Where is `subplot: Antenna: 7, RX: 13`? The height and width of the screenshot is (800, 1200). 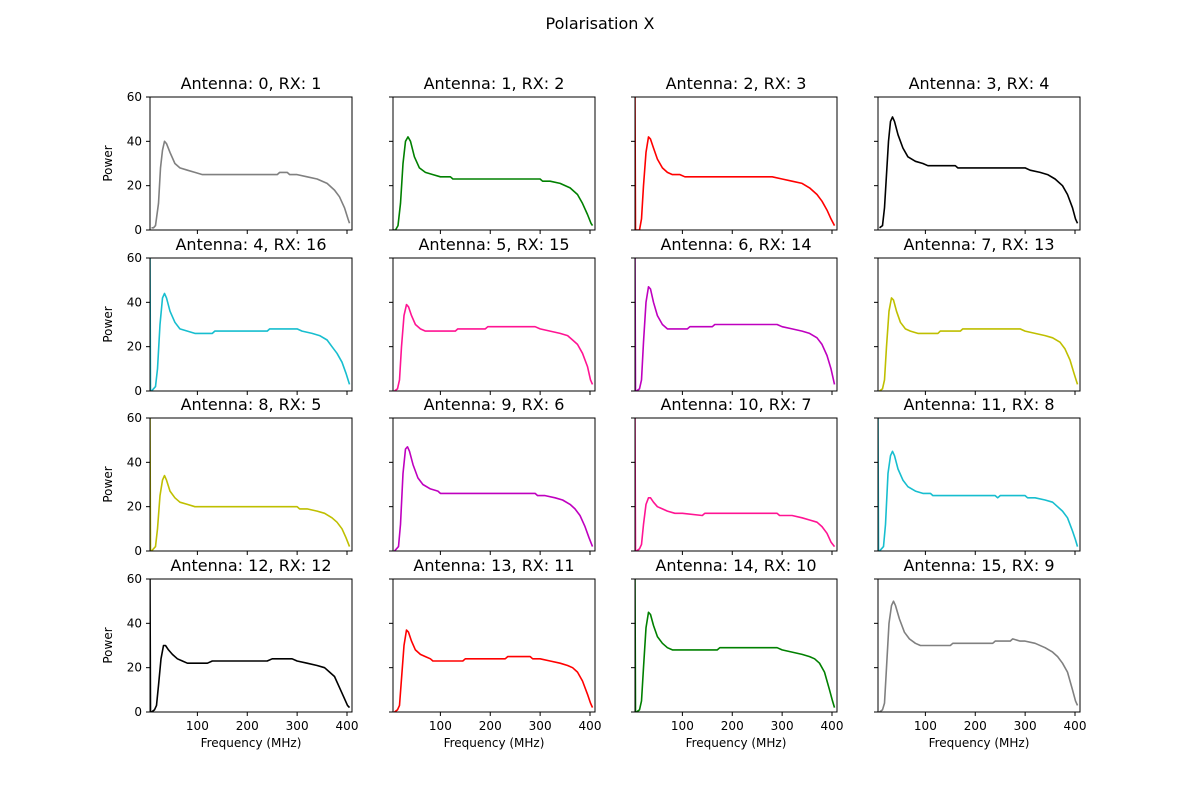
subplot: Antenna: 7, RX: 13 is located at coordinates (977, 315).